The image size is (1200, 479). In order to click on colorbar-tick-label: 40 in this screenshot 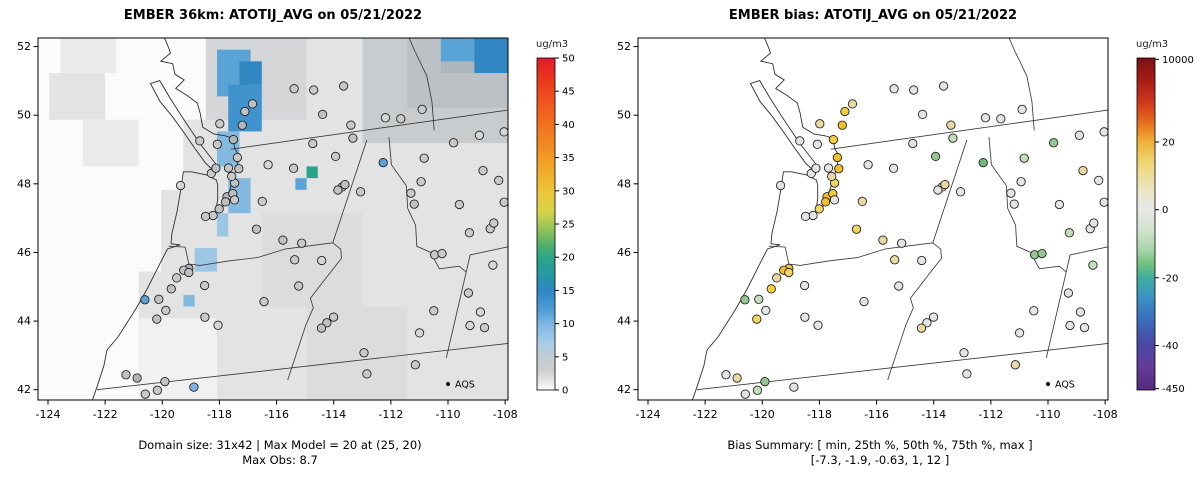, I will do `click(568, 125)`.